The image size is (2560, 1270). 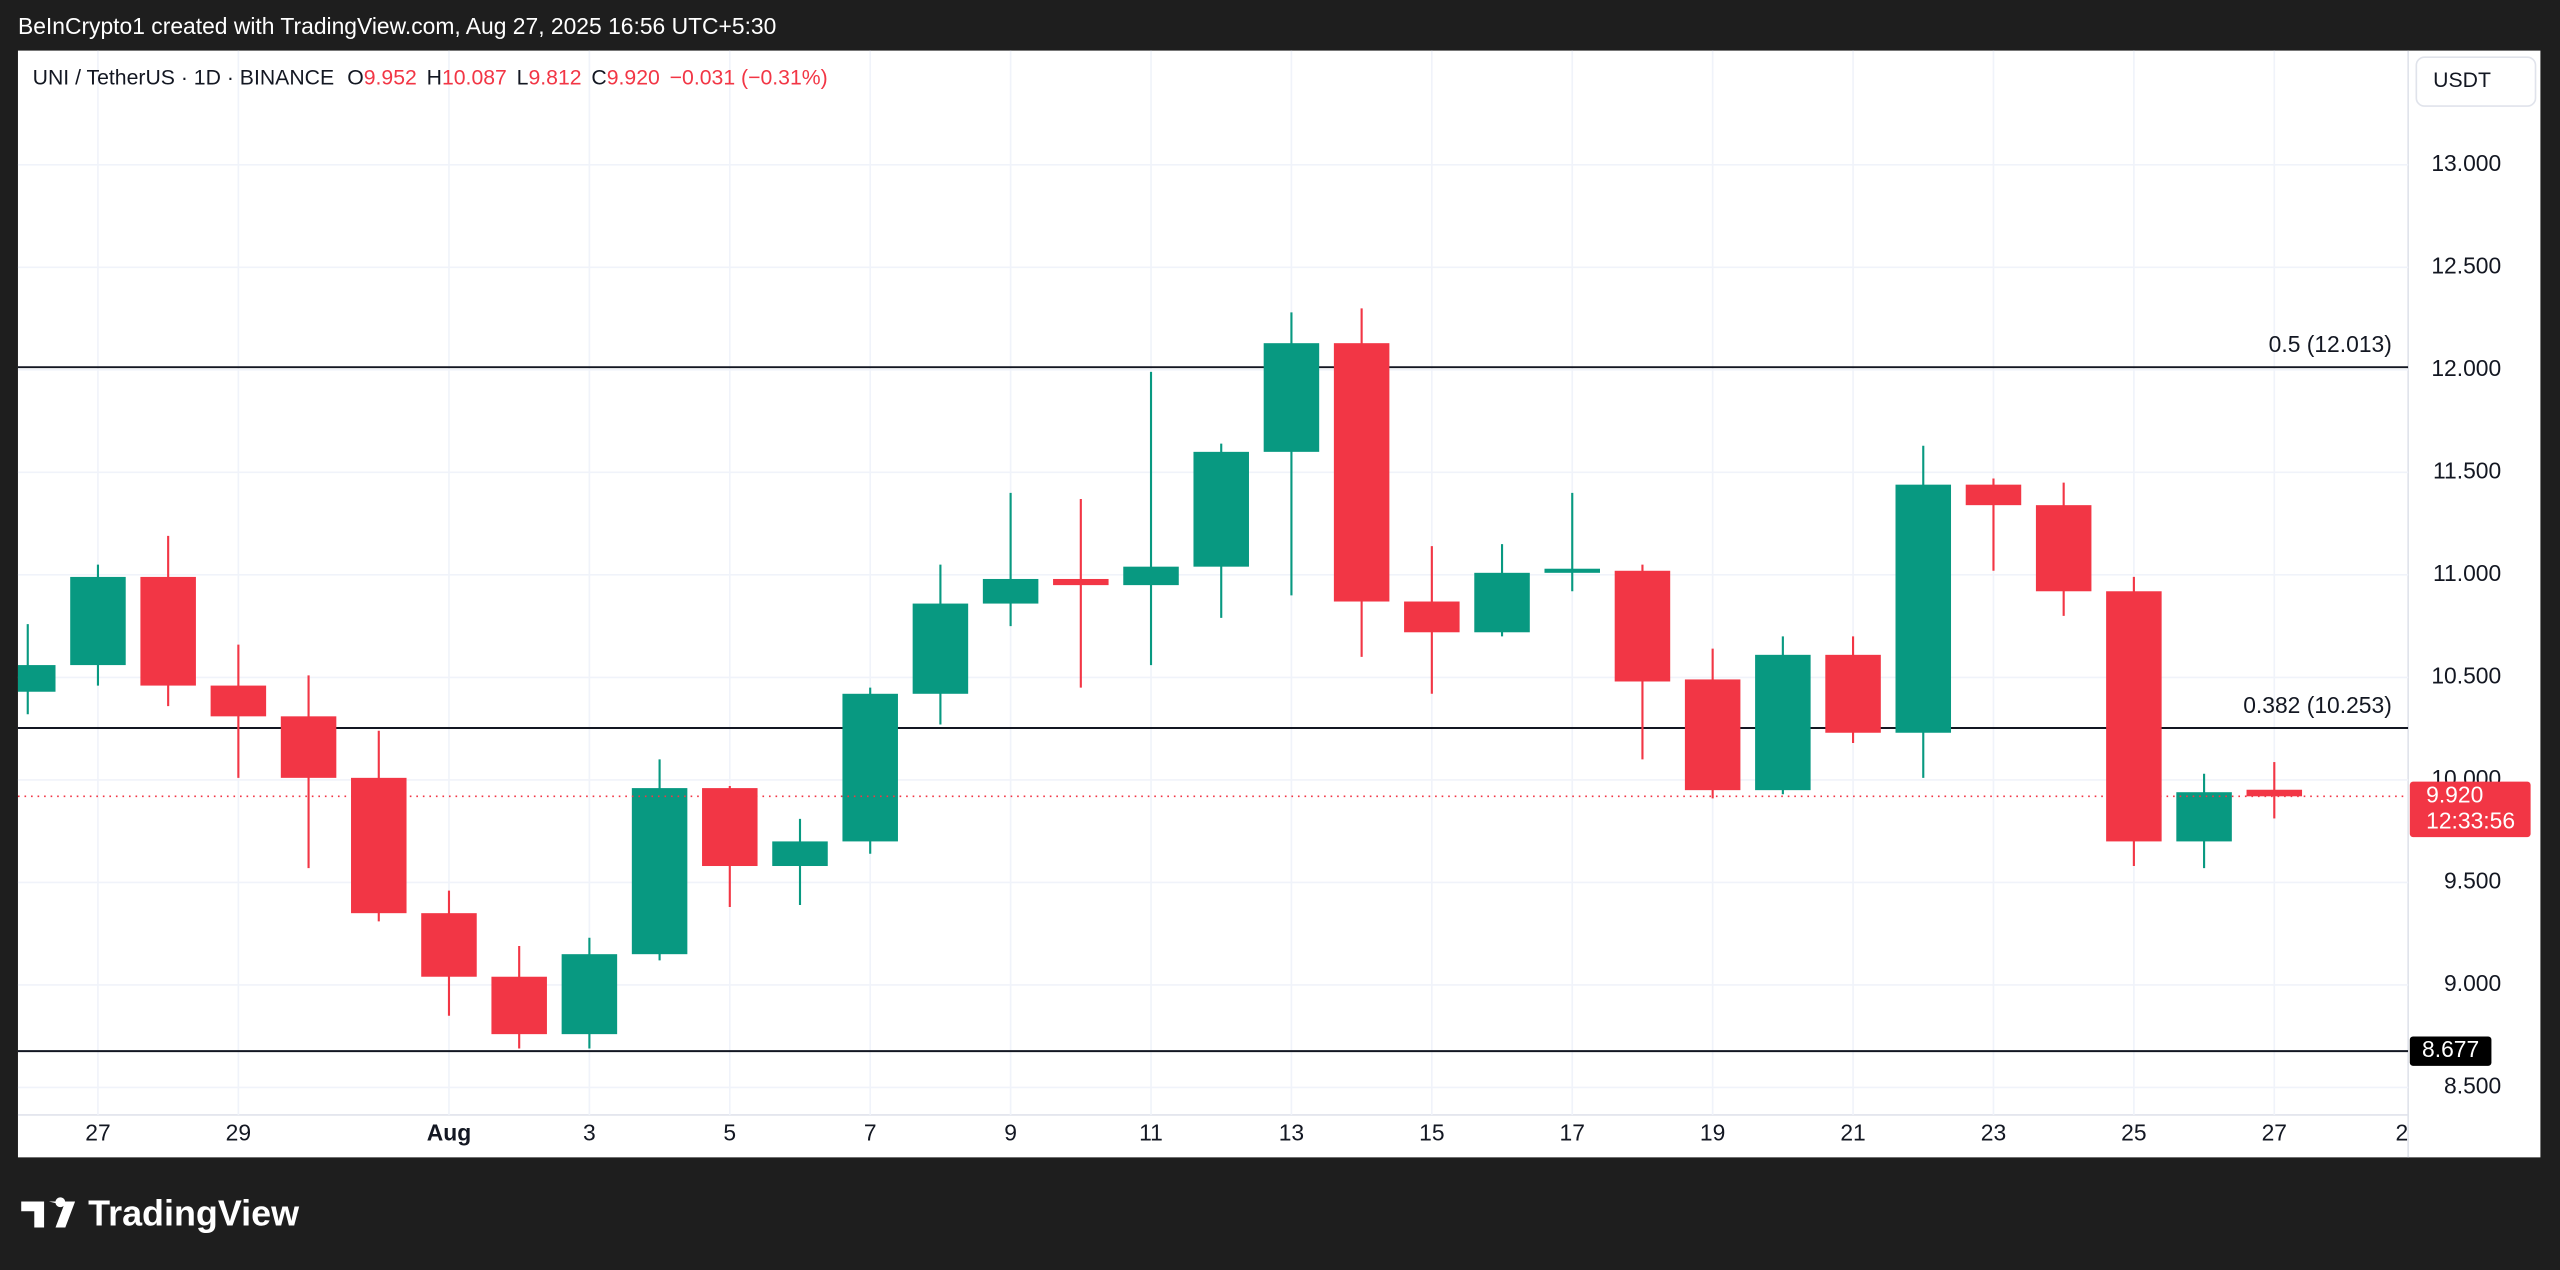 I want to click on x-tick-label: 29, so click(x=238, y=1133).